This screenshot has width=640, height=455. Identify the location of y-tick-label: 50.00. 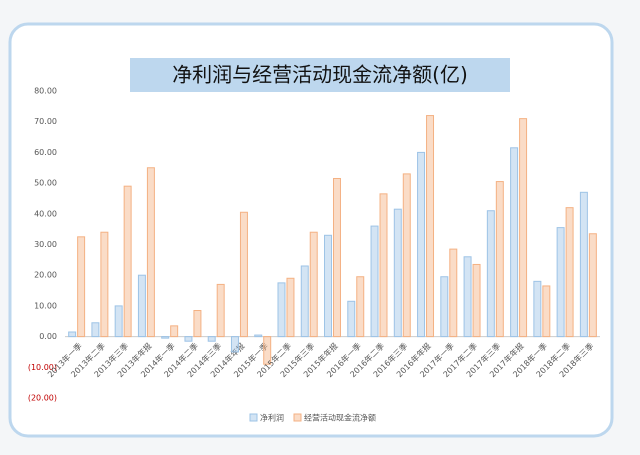
(45, 183).